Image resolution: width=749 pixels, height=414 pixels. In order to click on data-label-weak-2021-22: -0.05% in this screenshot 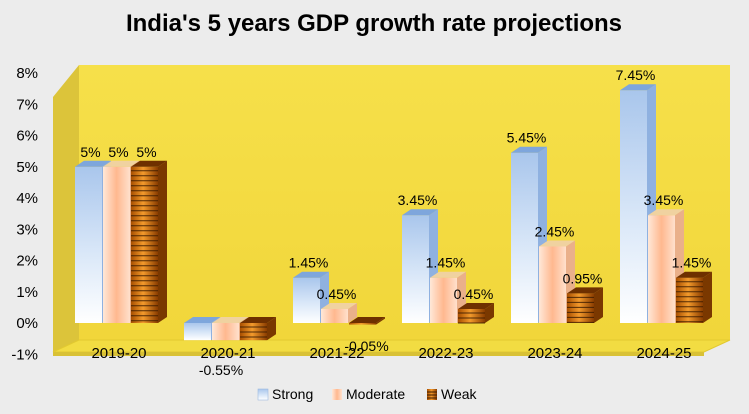, I will do `click(366, 346)`.